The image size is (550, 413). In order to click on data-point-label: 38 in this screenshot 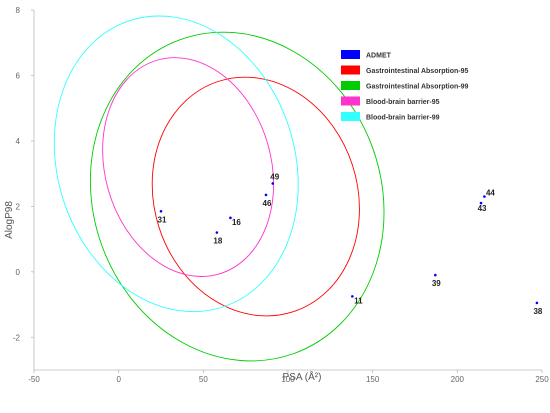, I will do `click(537, 311)`.